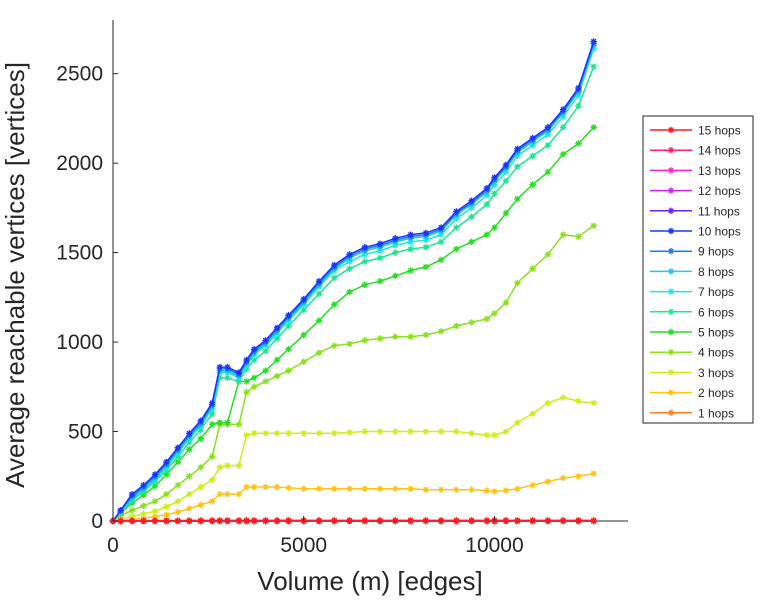 This screenshot has width=766, height=600. Describe the element at coordinates (113, 545) in the screenshot. I see `x-tick-label: 0` at that location.